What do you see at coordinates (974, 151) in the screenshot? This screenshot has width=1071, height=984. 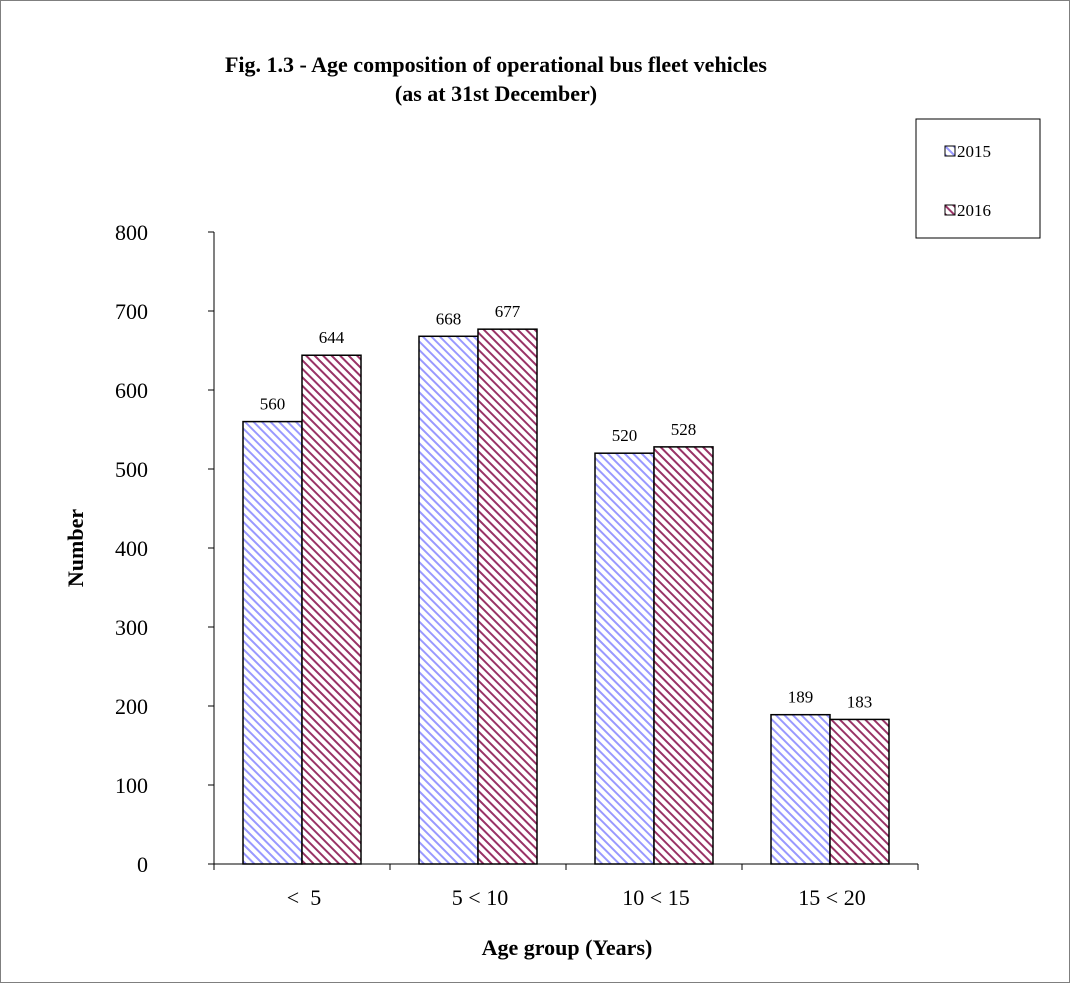 I see `legend-label-2015: 2015` at bounding box center [974, 151].